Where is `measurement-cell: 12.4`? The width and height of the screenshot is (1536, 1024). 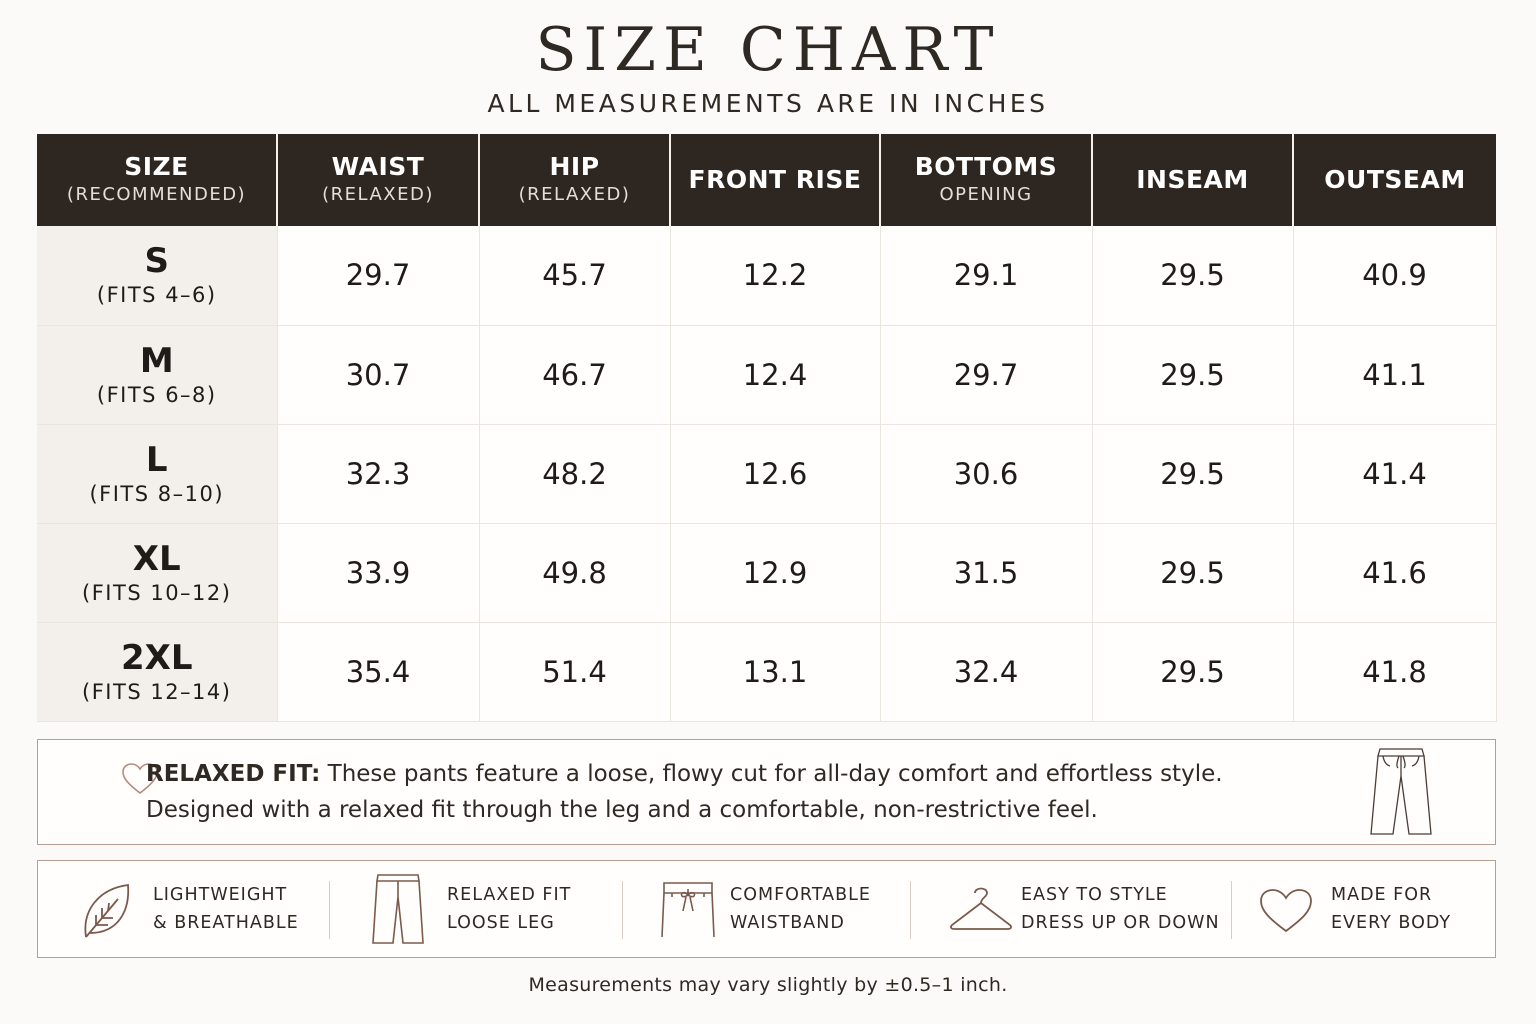
measurement-cell: 12.4 is located at coordinates (775, 375).